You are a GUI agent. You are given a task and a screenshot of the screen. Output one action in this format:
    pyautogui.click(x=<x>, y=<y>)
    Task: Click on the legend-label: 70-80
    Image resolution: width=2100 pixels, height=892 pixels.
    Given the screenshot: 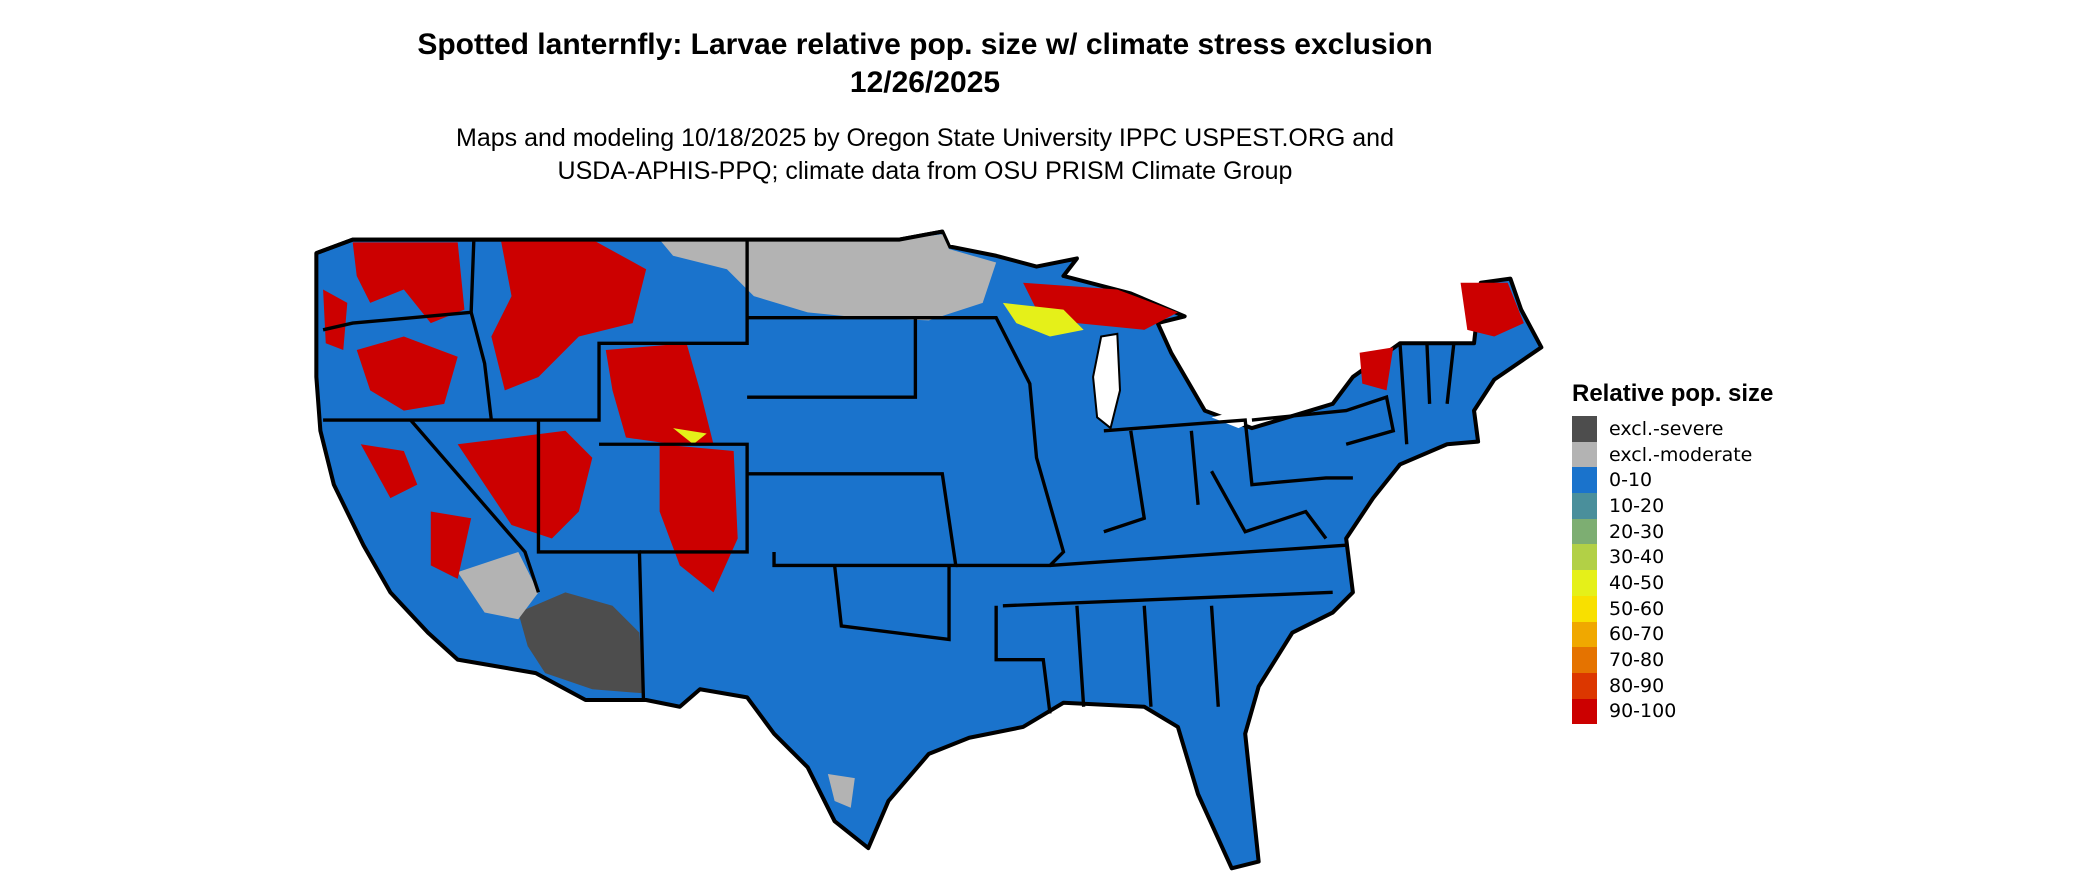 What is the action you would take?
    pyautogui.click(x=1637, y=660)
    